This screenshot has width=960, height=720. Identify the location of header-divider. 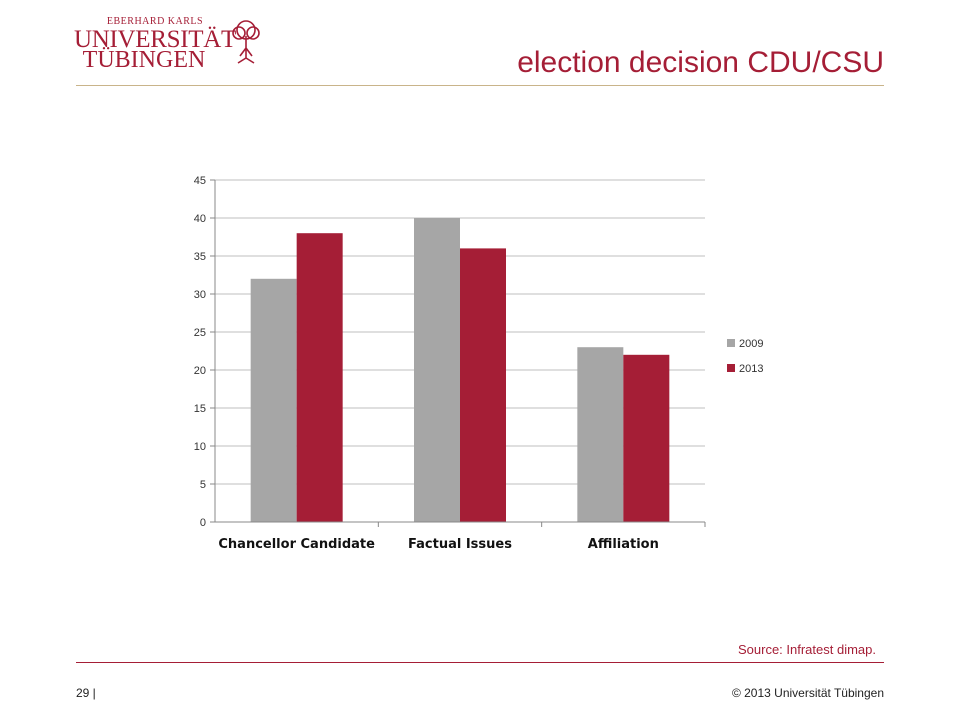
(480, 85).